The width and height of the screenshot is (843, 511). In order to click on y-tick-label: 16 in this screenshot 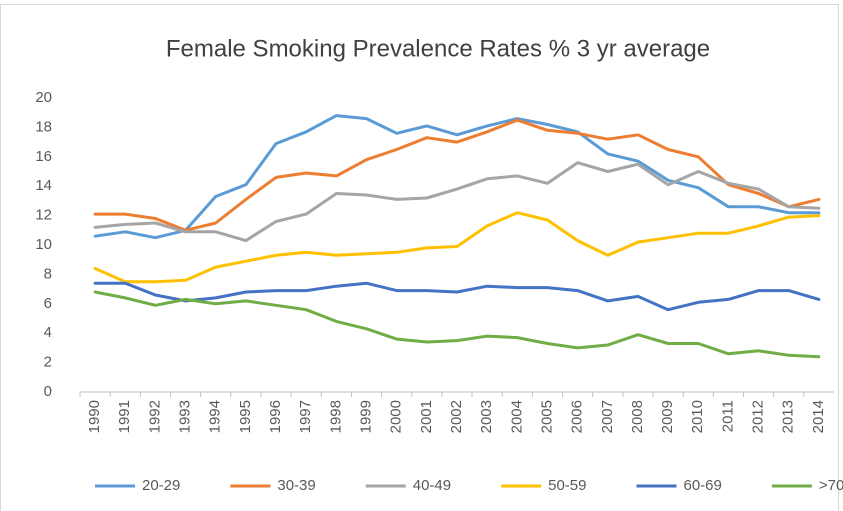, I will do `click(43, 156)`.